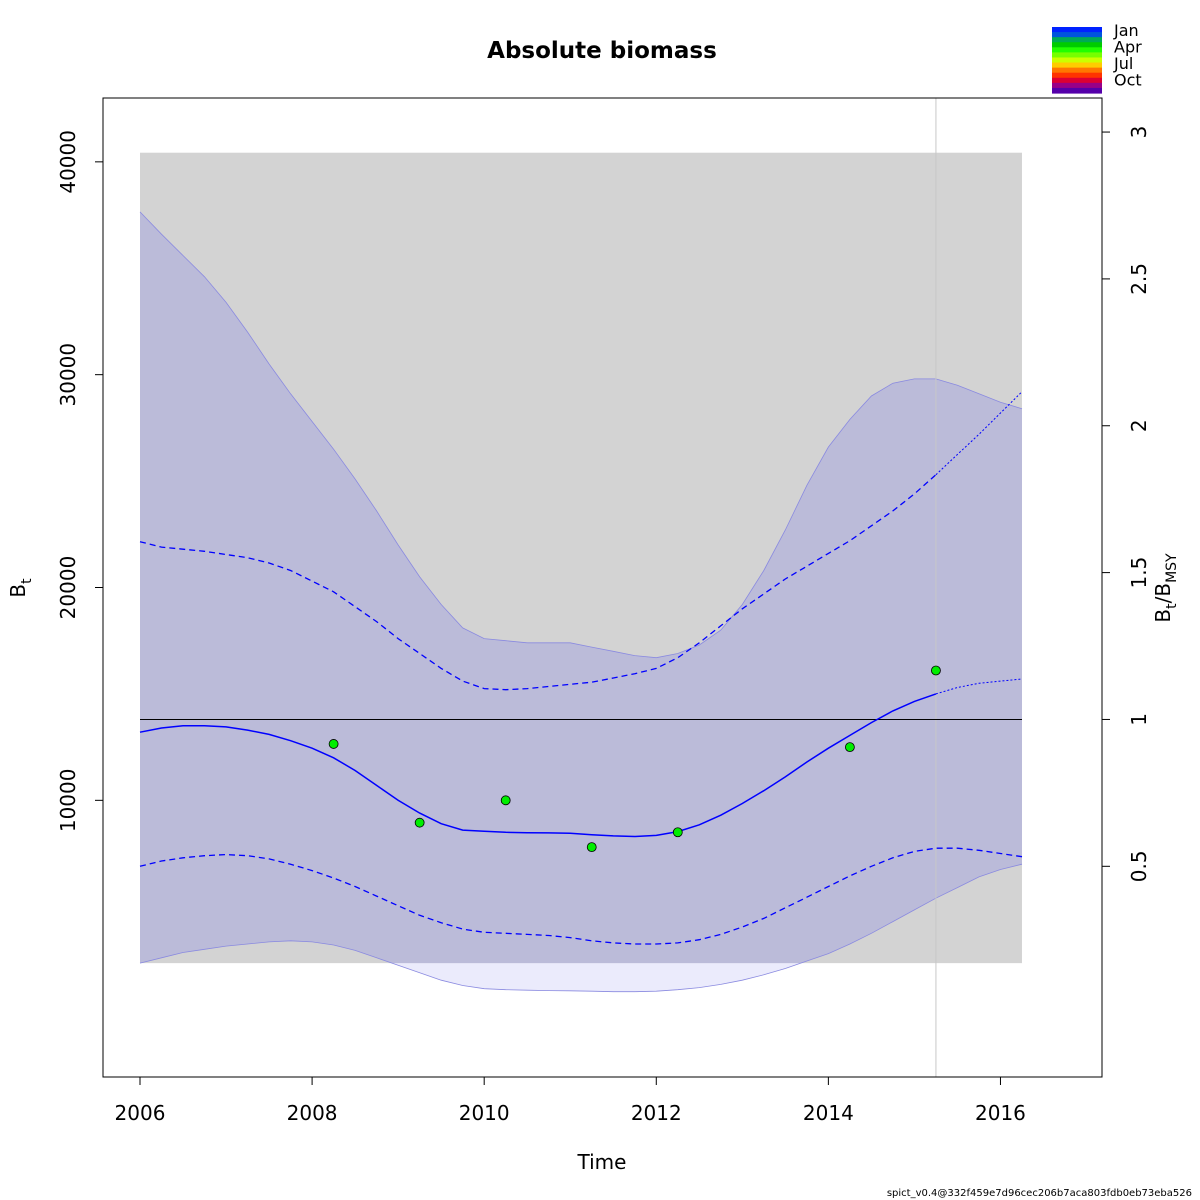  Describe the element at coordinates (68, 801) in the screenshot. I see `y-tick-label: 10000` at that location.